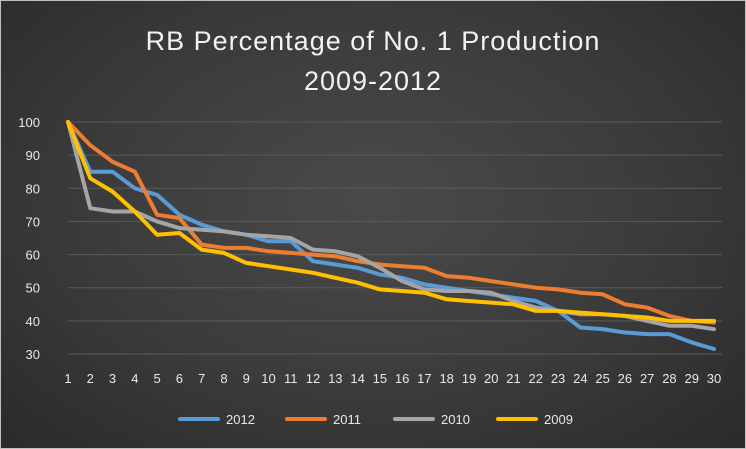 The image size is (746, 449). What do you see at coordinates (558, 419) in the screenshot?
I see `legend-label-2009: 2009` at bounding box center [558, 419].